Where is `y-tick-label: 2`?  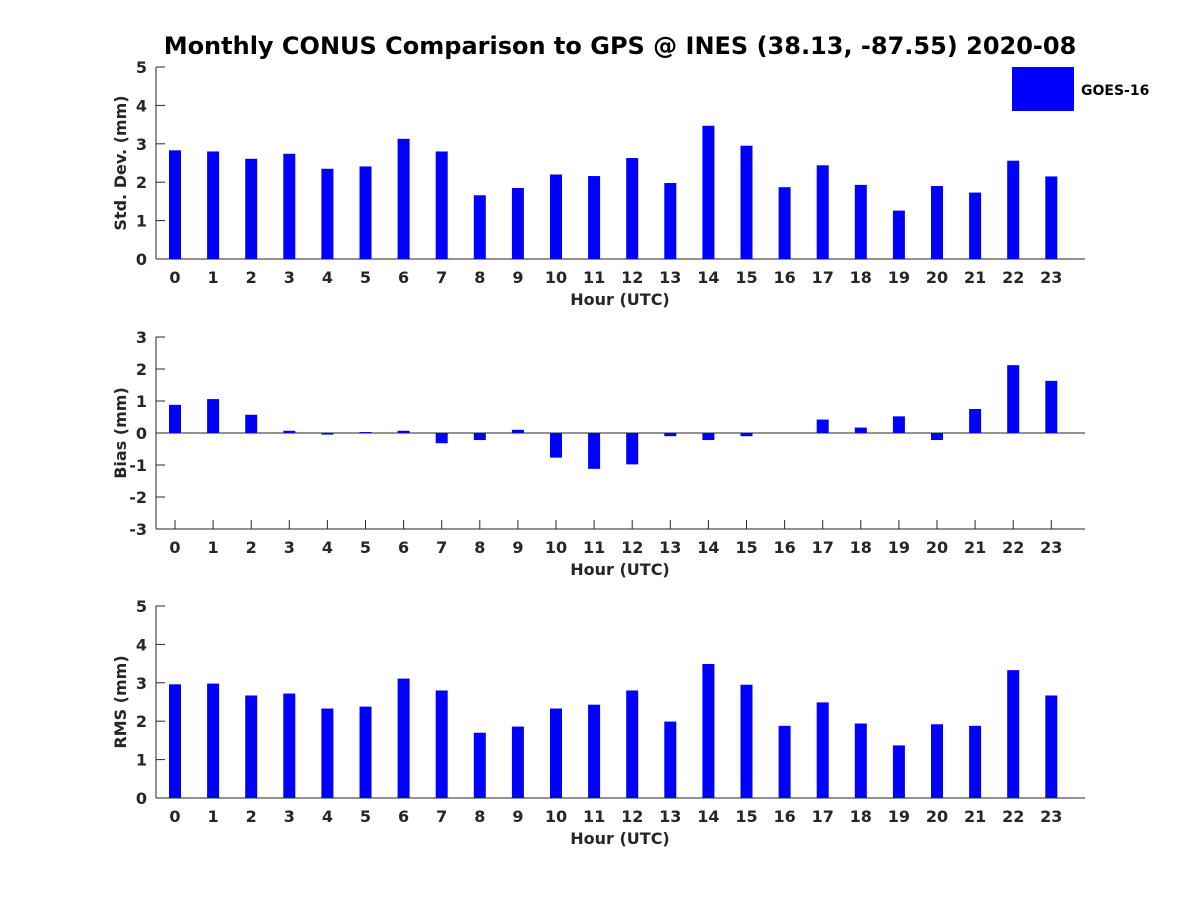
y-tick-label: 2 is located at coordinates (141, 721).